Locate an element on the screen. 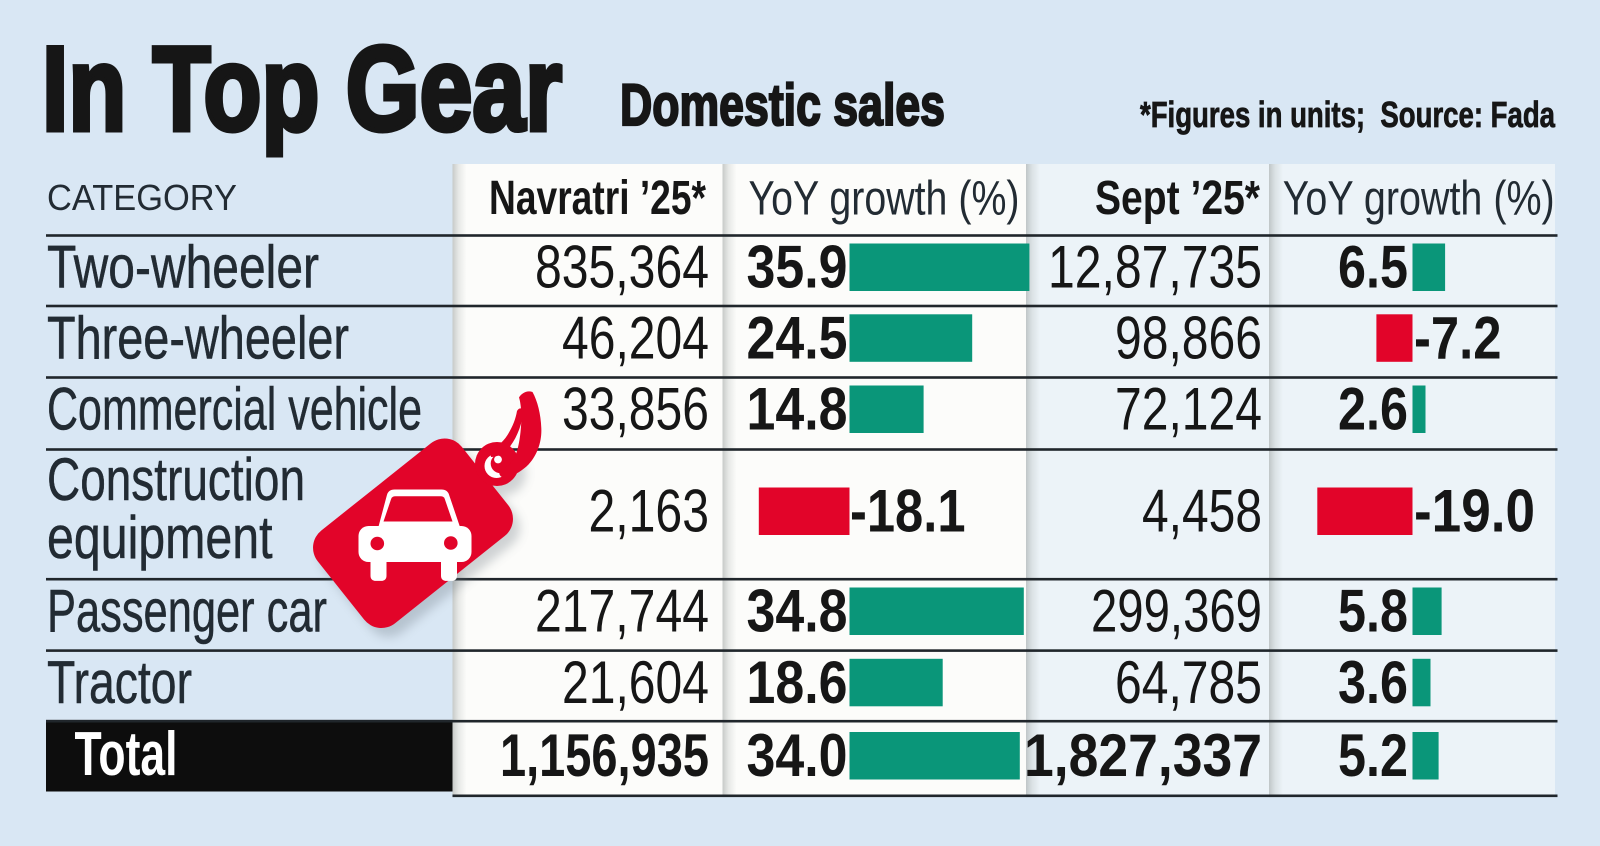 The height and width of the screenshot is (846, 1600). svg-text: 34.8 is located at coordinates (797, 611).